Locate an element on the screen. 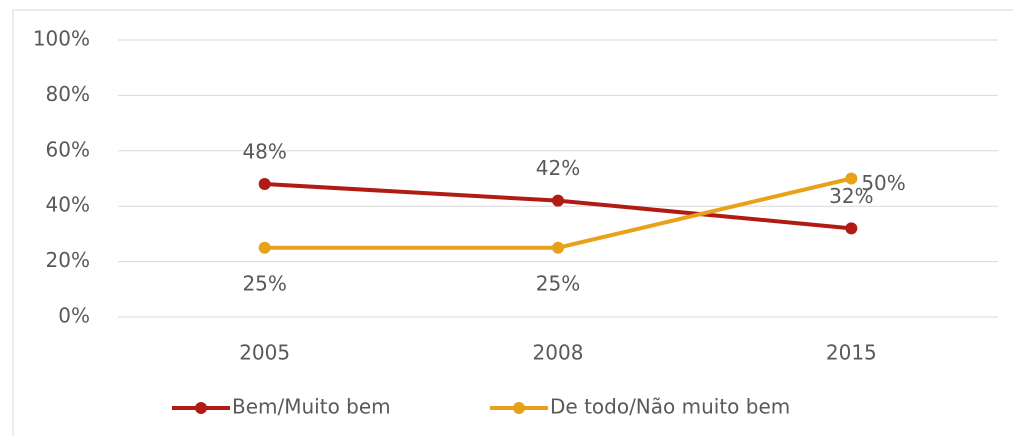 The image size is (1013, 440). y-tick-label: 60% is located at coordinates (68, 149).